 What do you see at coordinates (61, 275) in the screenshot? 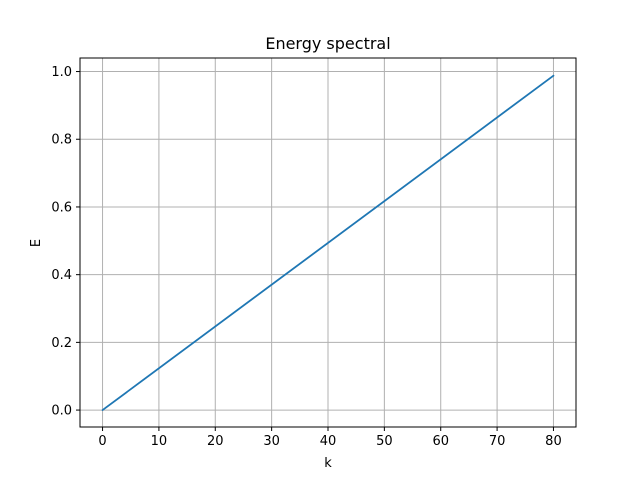
I see `y-tick-label: 0.4` at bounding box center [61, 275].